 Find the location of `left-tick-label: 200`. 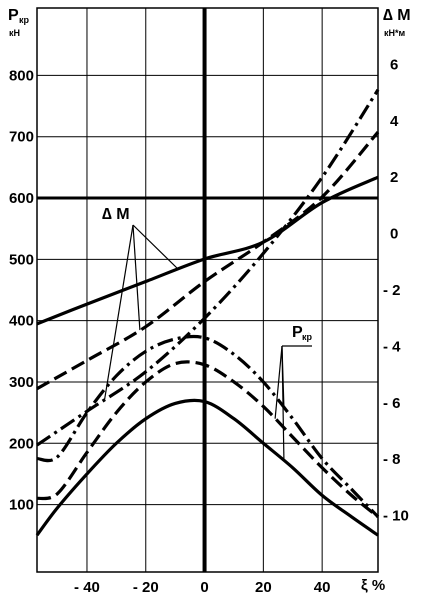

left-tick-label: 200 is located at coordinates (21, 443).